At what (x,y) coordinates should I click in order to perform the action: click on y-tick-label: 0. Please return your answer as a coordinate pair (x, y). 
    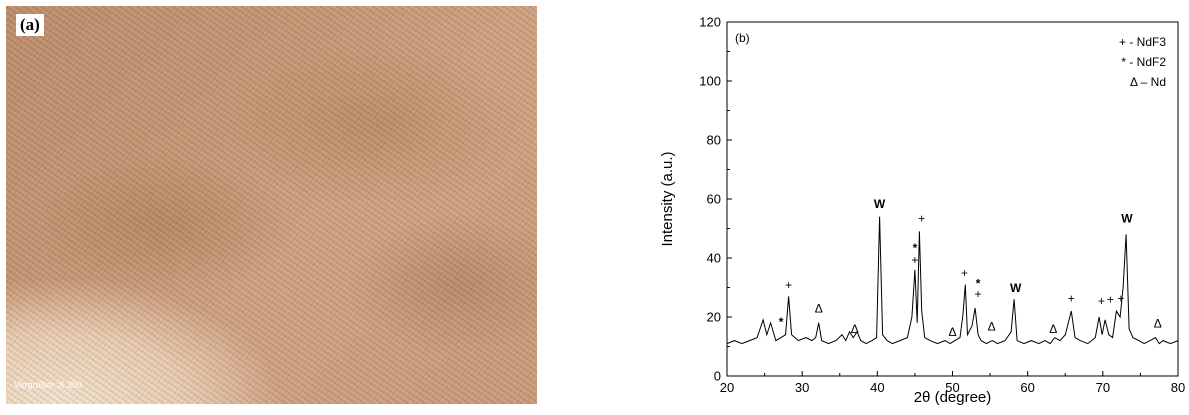
    Looking at the image, I should click on (717, 376).